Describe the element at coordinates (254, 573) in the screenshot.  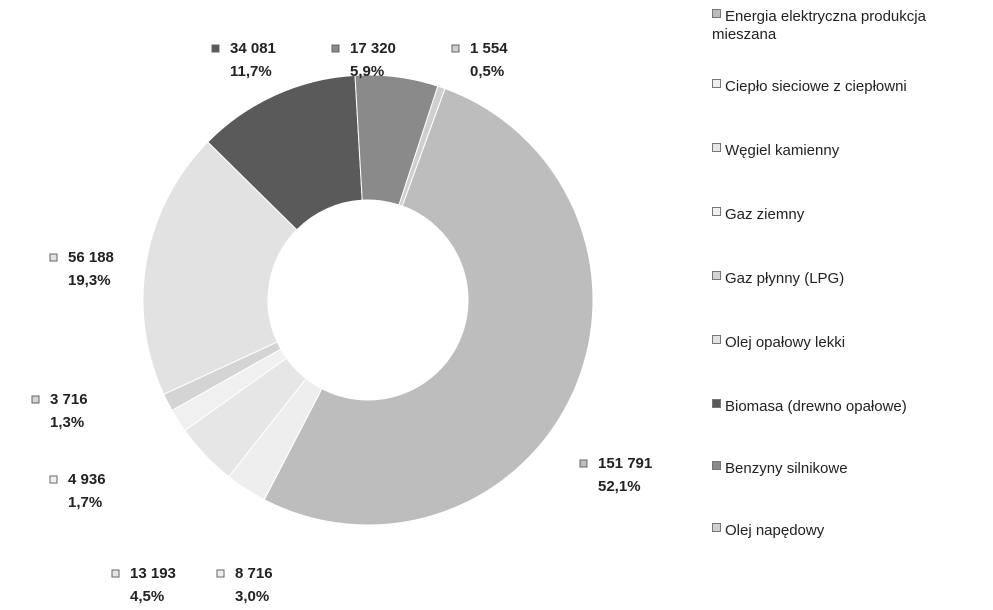
I see `value-label: 8 716` at that location.